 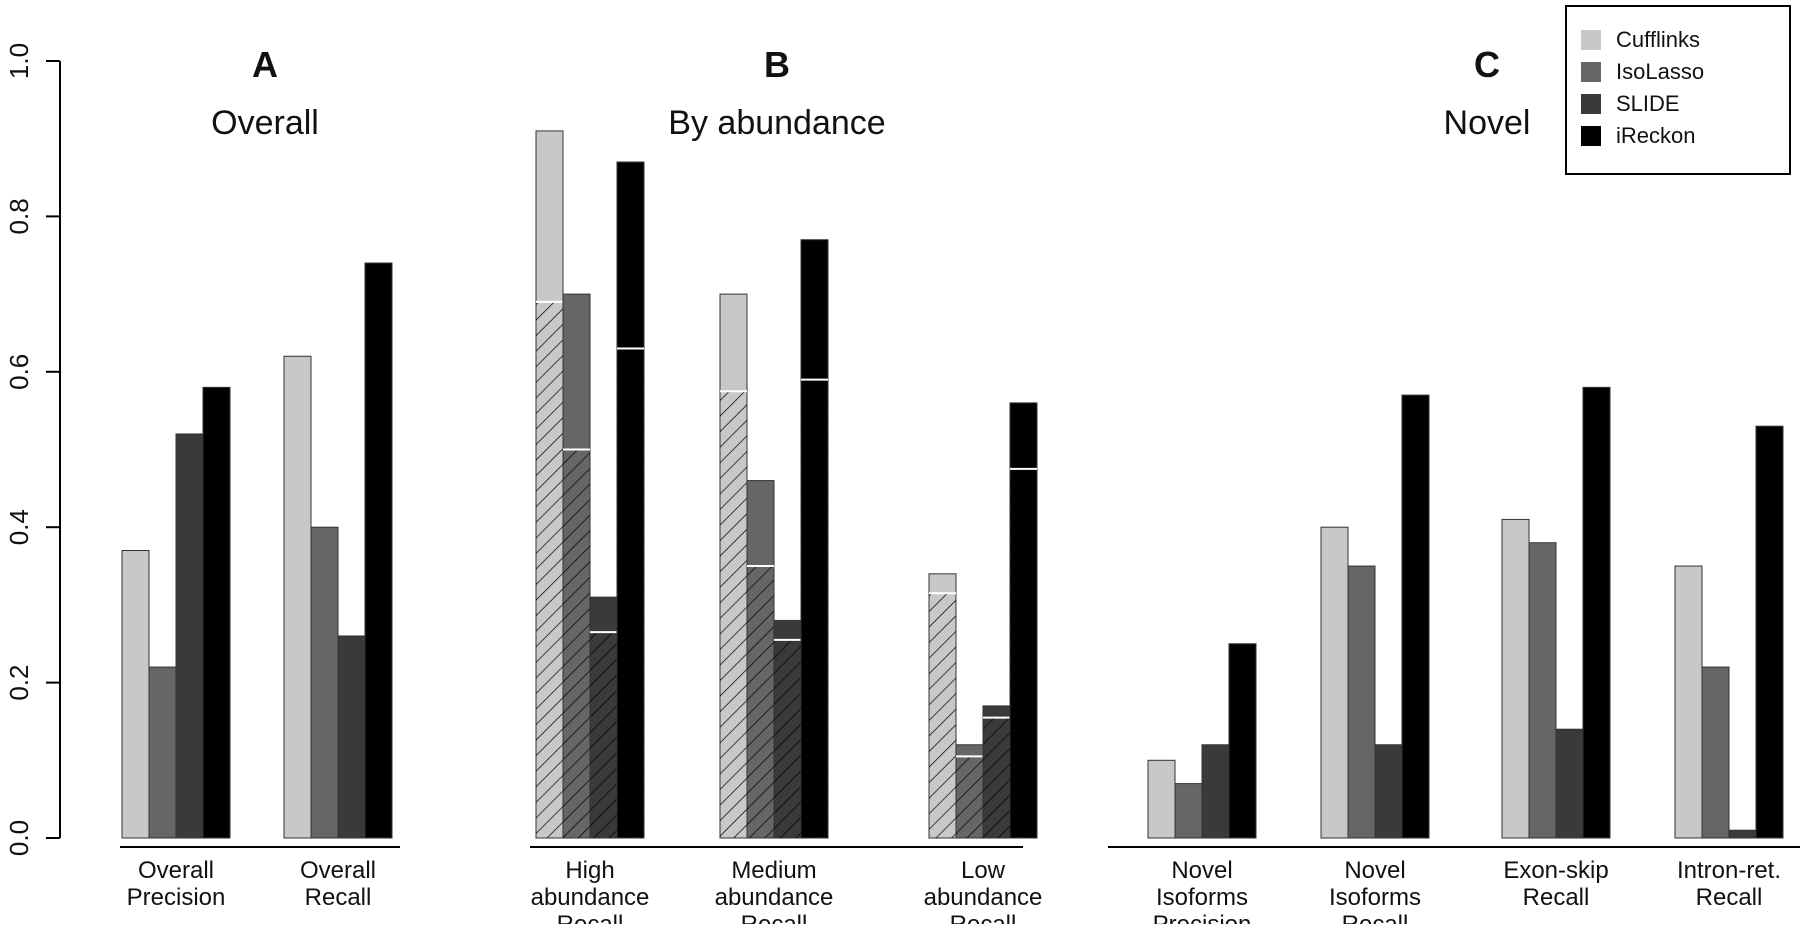 What do you see at coordinates (19, 61) in the screenshot?
I see `y-tick-label: 1.0` at bounding box center [19, 61].